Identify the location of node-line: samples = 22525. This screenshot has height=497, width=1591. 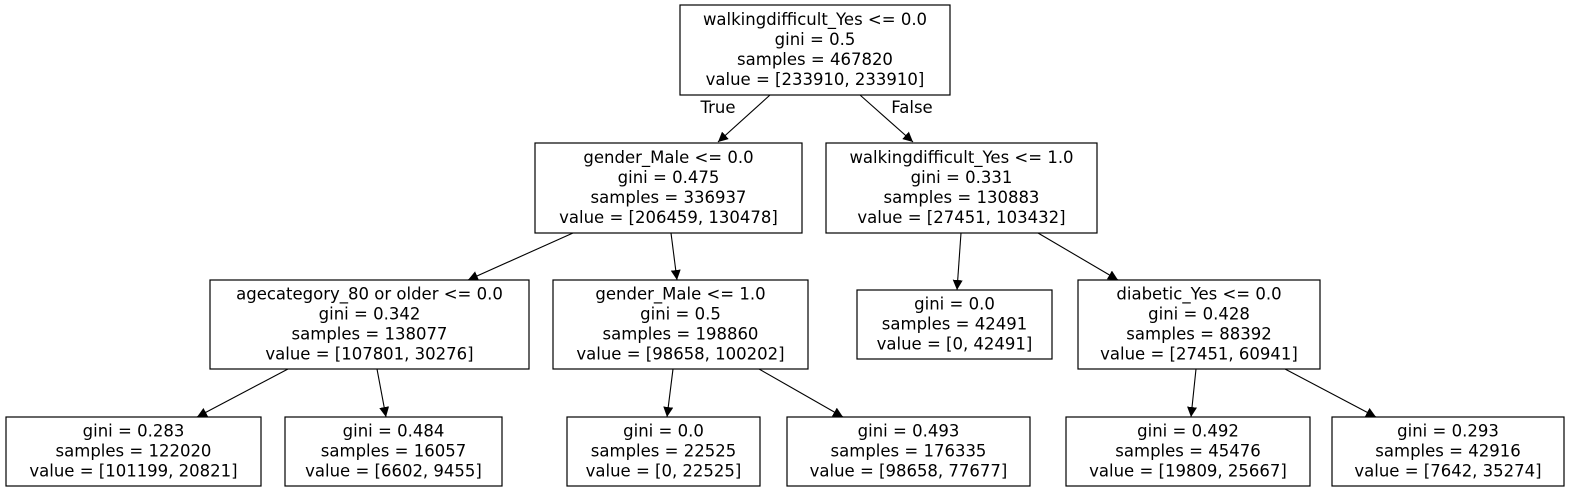
(663, 451).